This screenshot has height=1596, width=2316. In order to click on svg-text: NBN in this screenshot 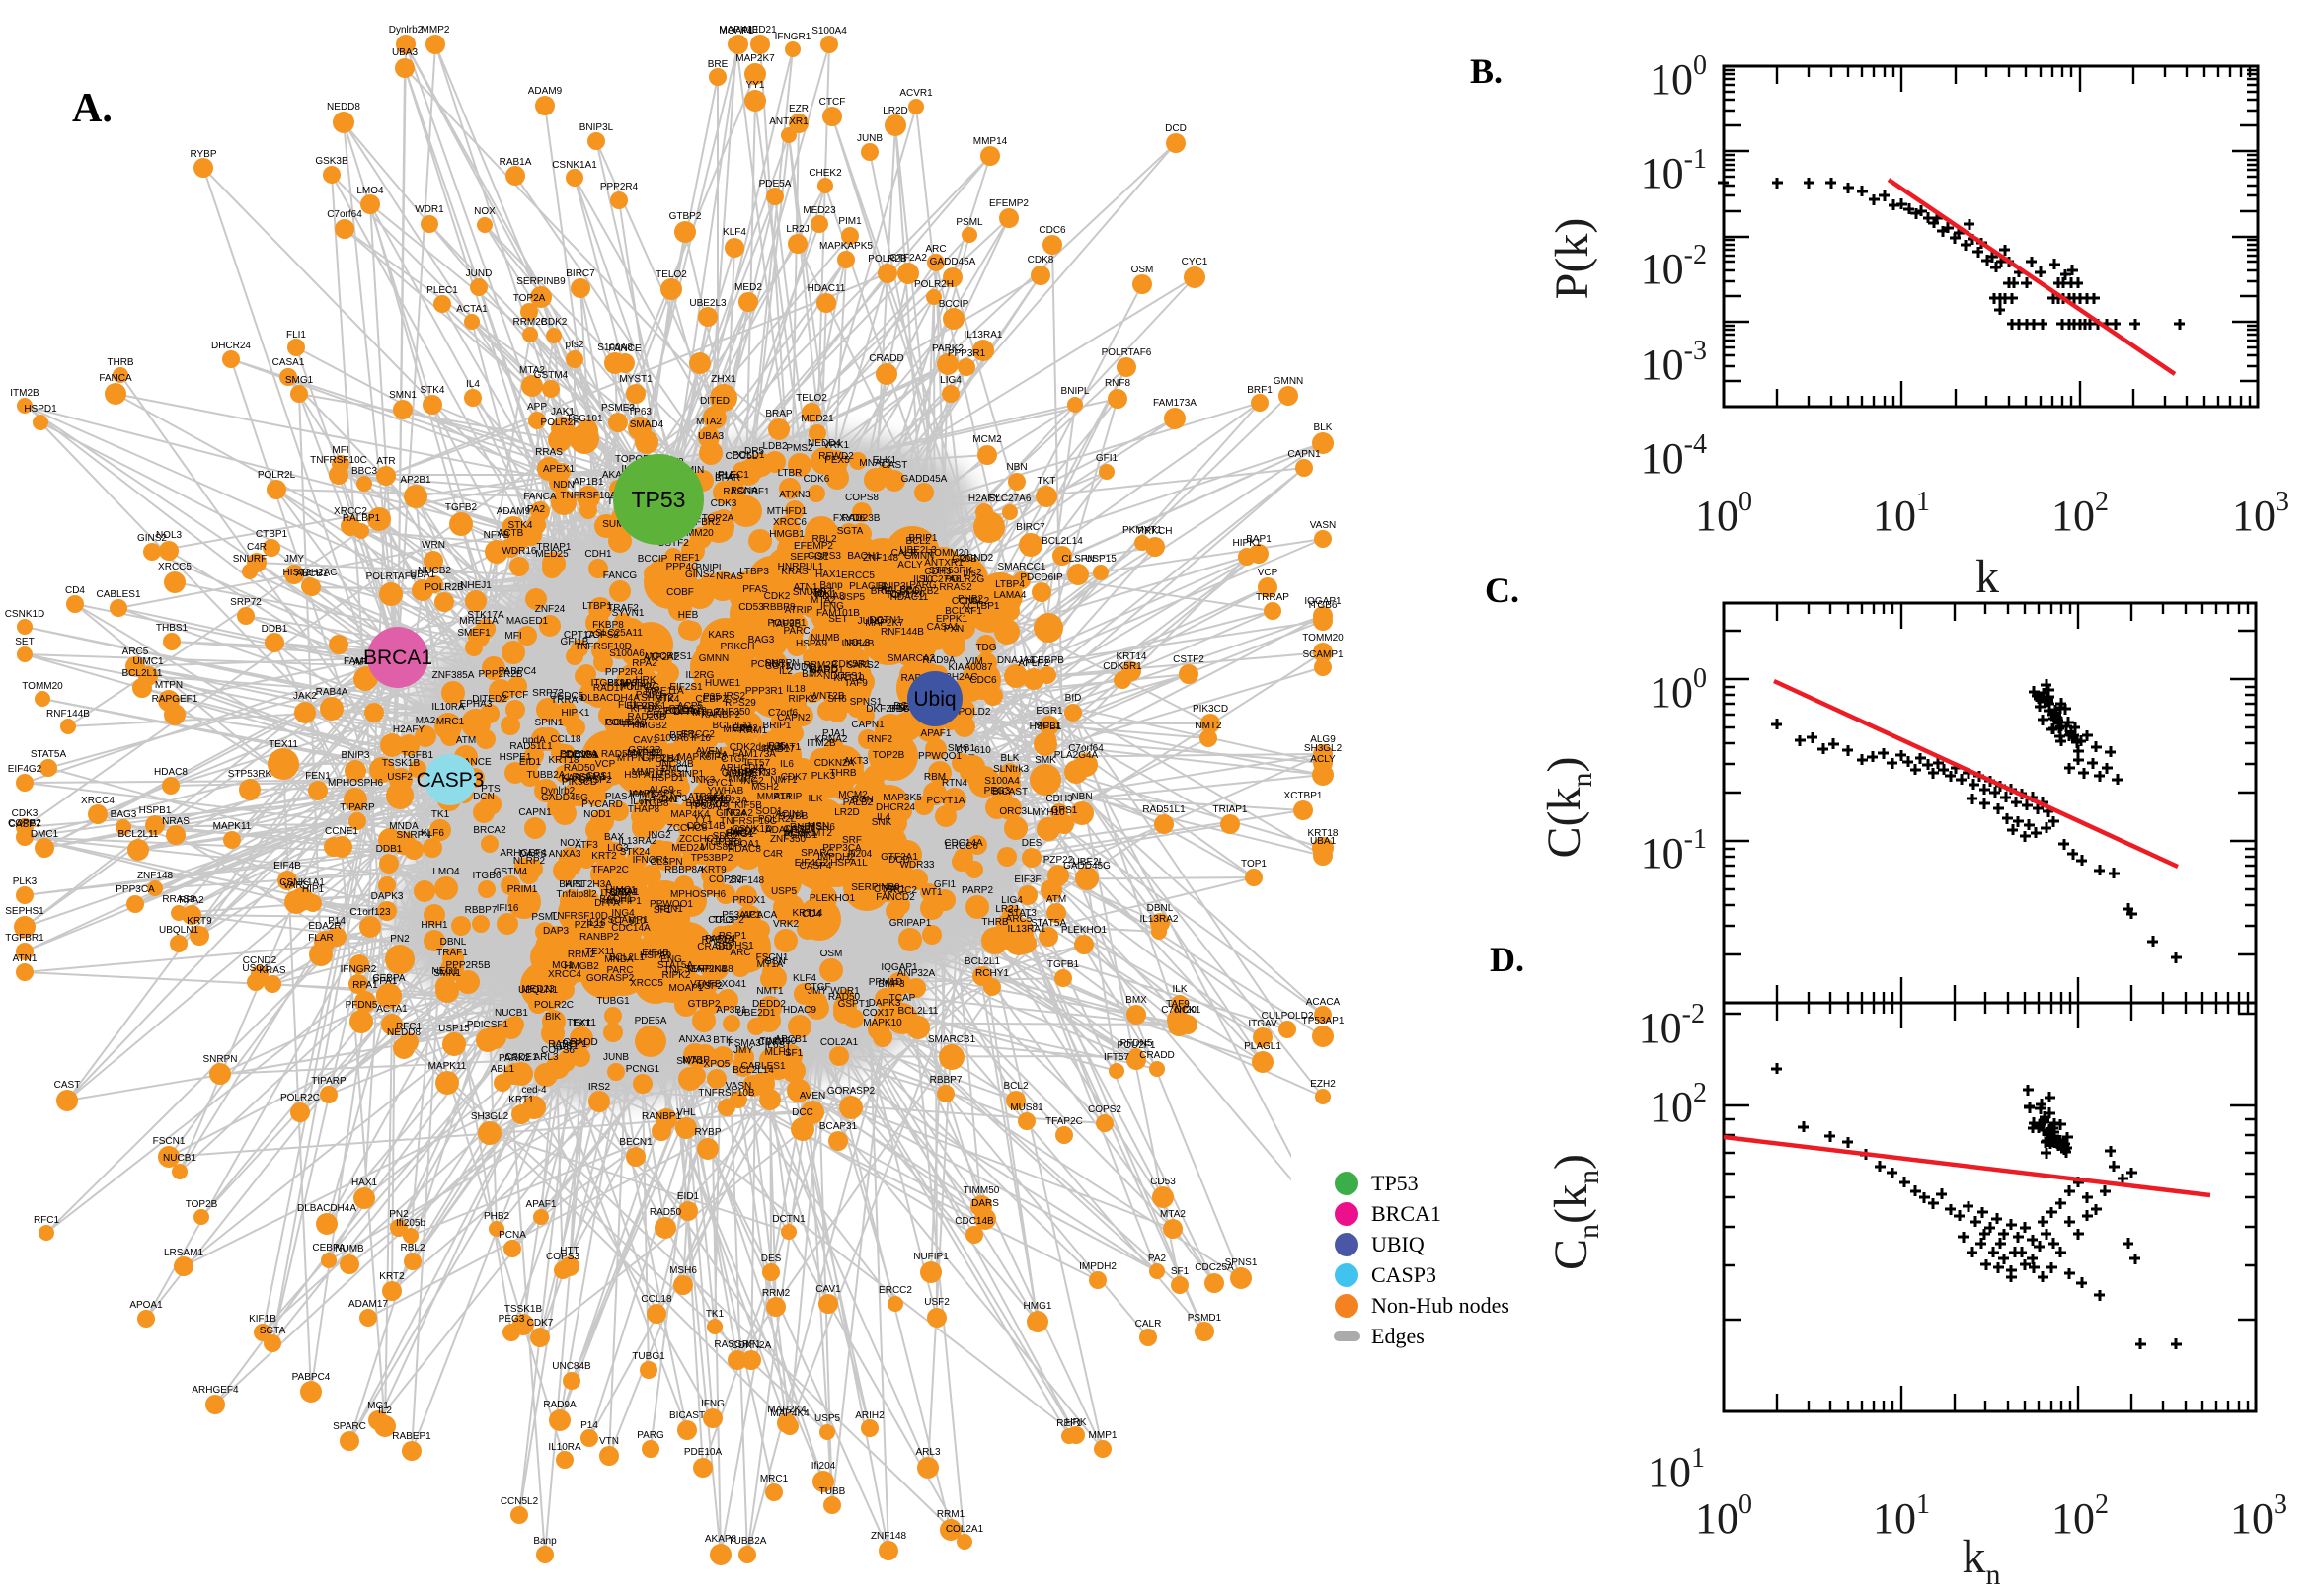, I will do `click(1017, 467)`.